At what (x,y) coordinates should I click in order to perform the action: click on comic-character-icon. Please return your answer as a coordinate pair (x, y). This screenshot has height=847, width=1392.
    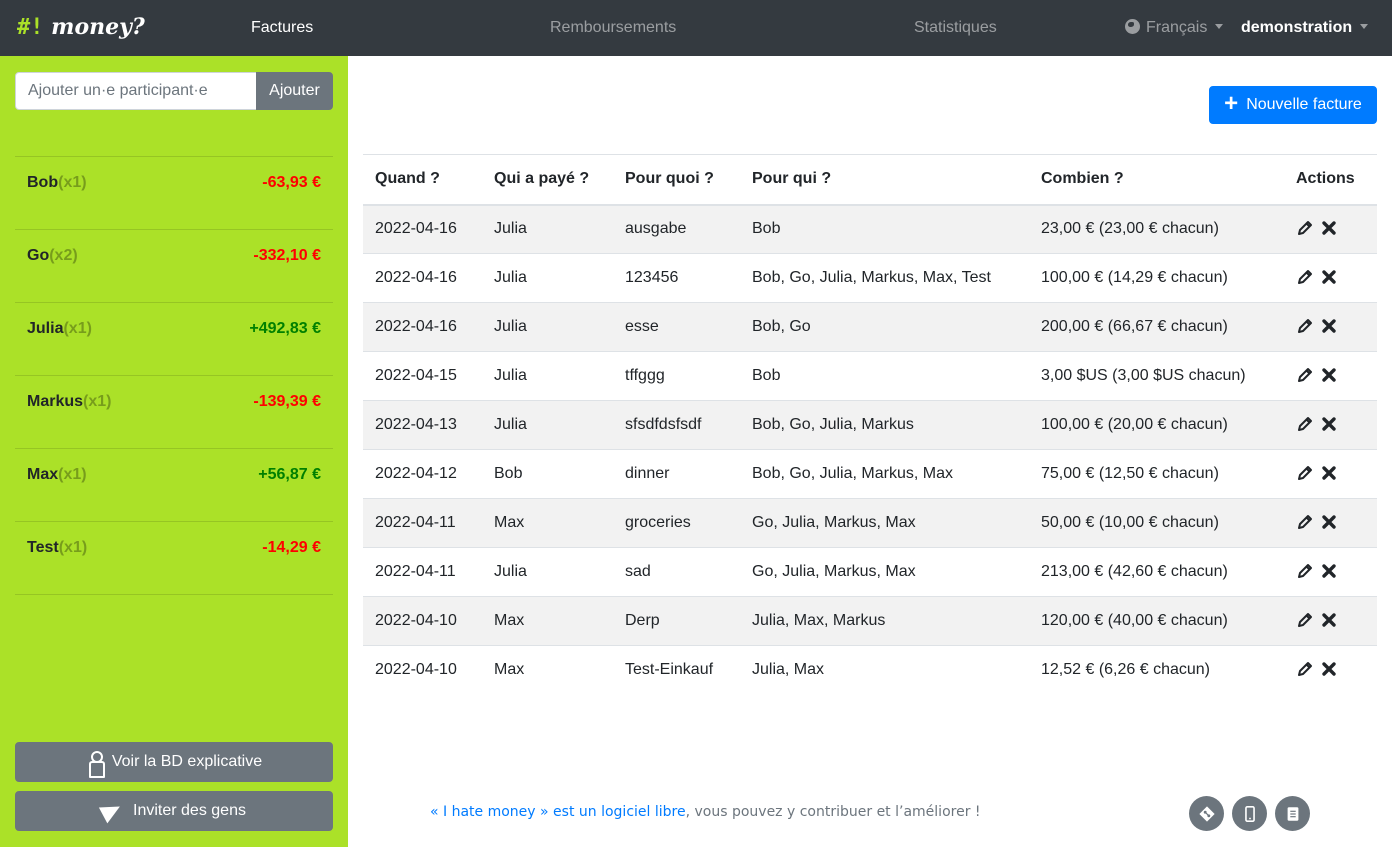
    Looking at the image, I should click on (95, 763).